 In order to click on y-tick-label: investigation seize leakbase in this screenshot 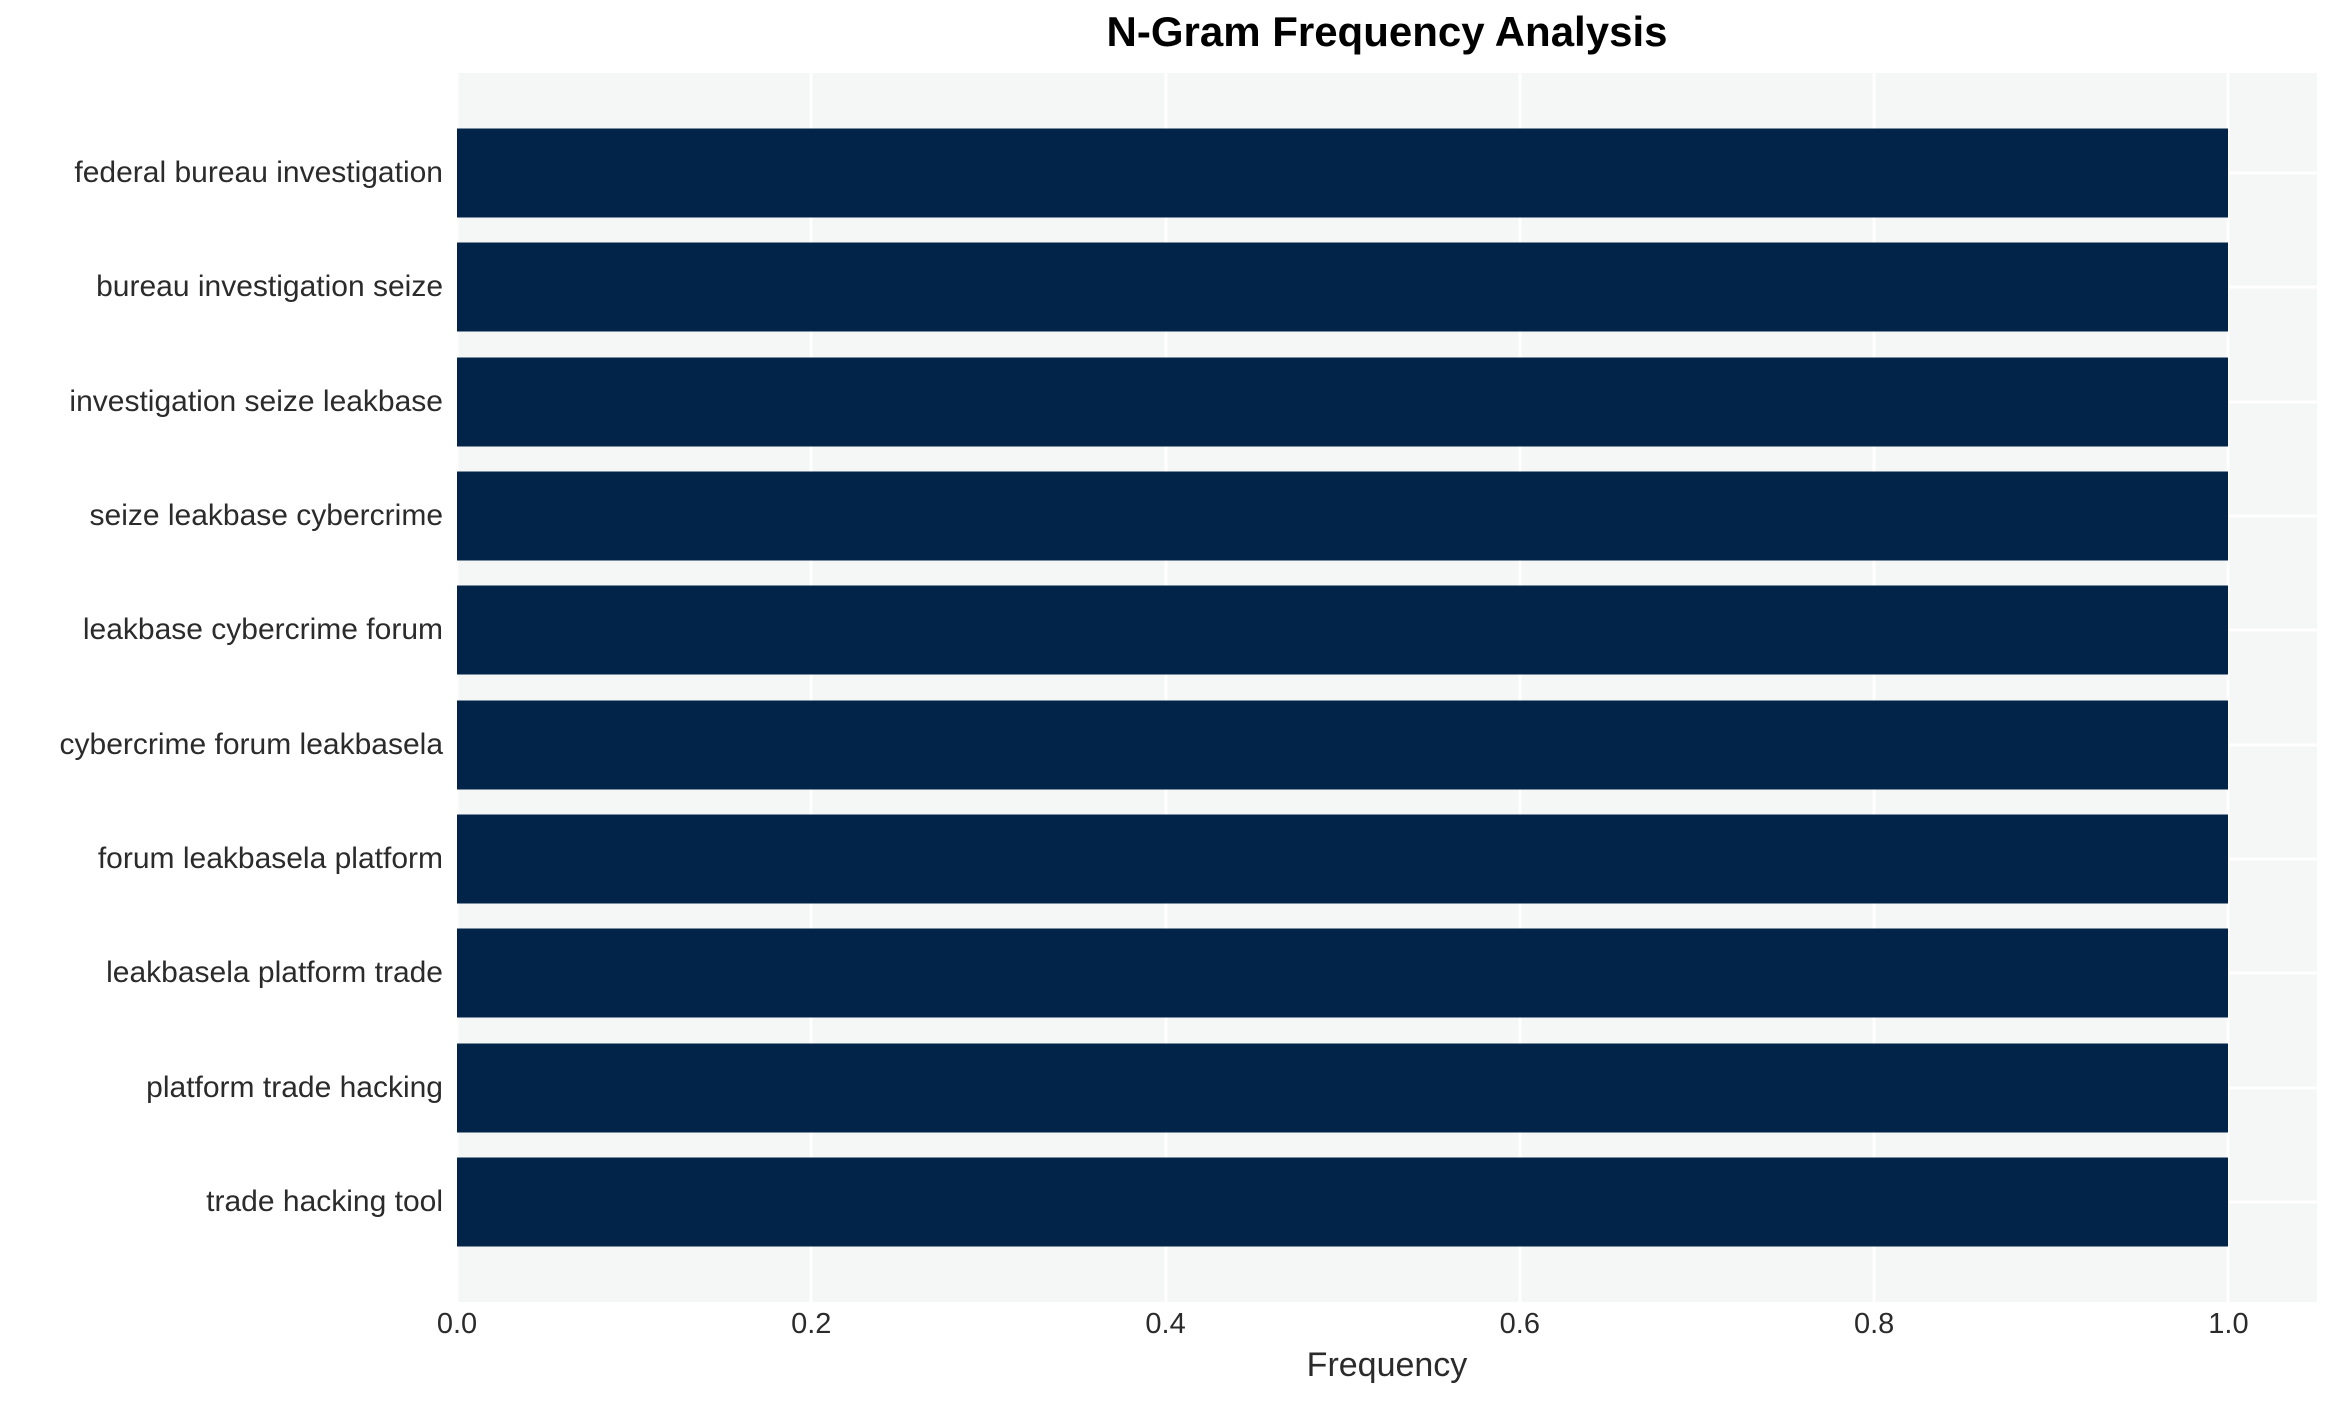, I will do `click(256, 401)`.